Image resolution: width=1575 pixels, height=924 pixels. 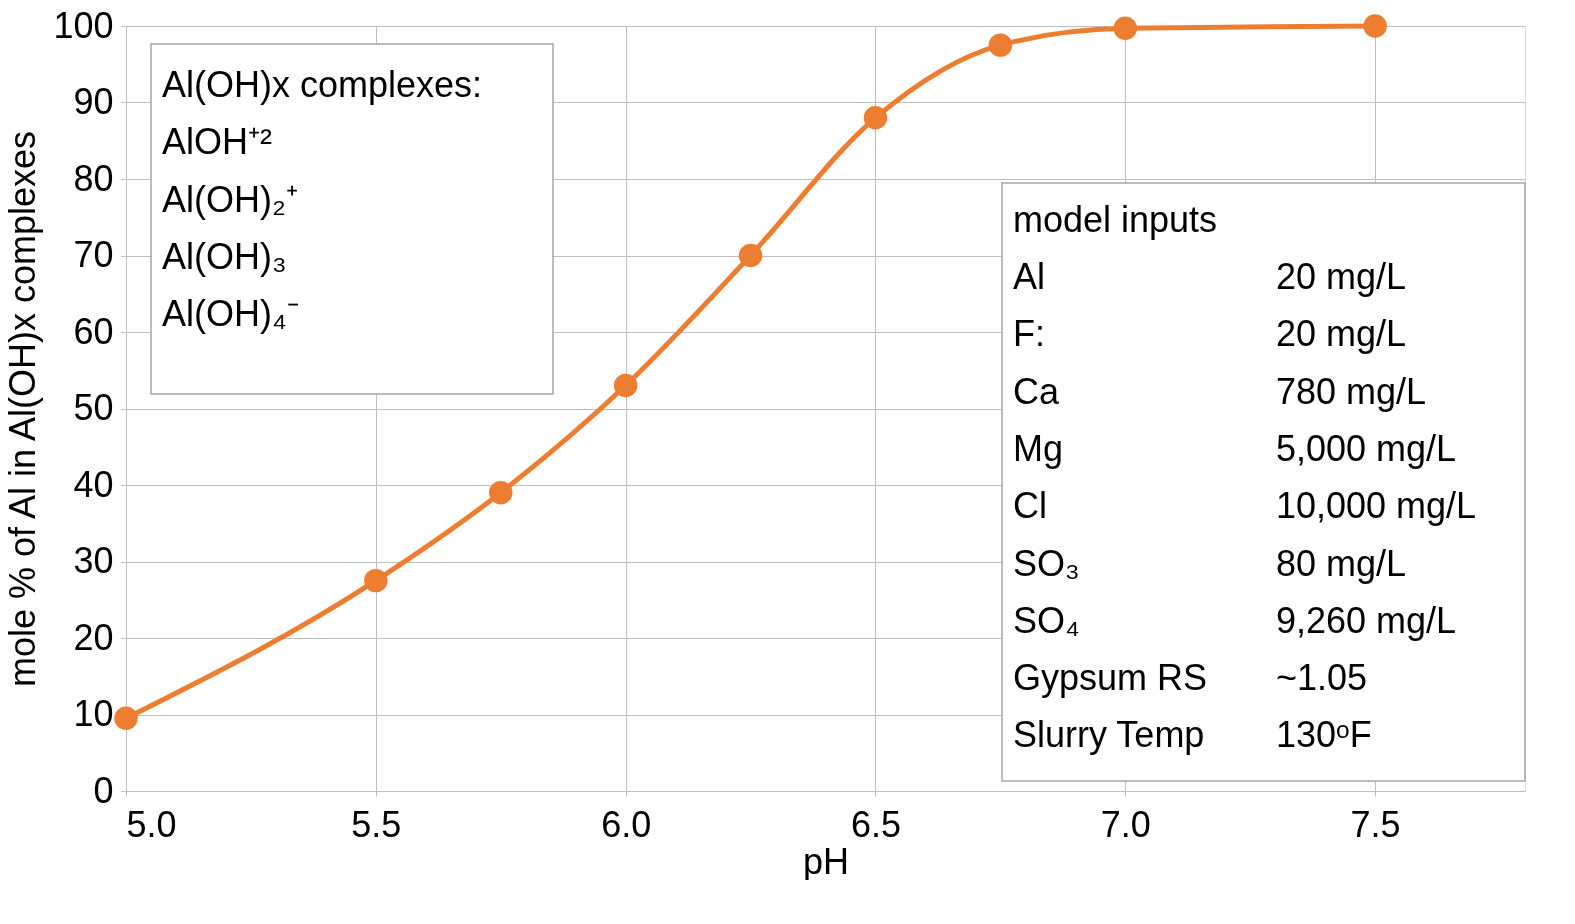 I want to click on annotation: SO₄, so click(x=1046, y=620).